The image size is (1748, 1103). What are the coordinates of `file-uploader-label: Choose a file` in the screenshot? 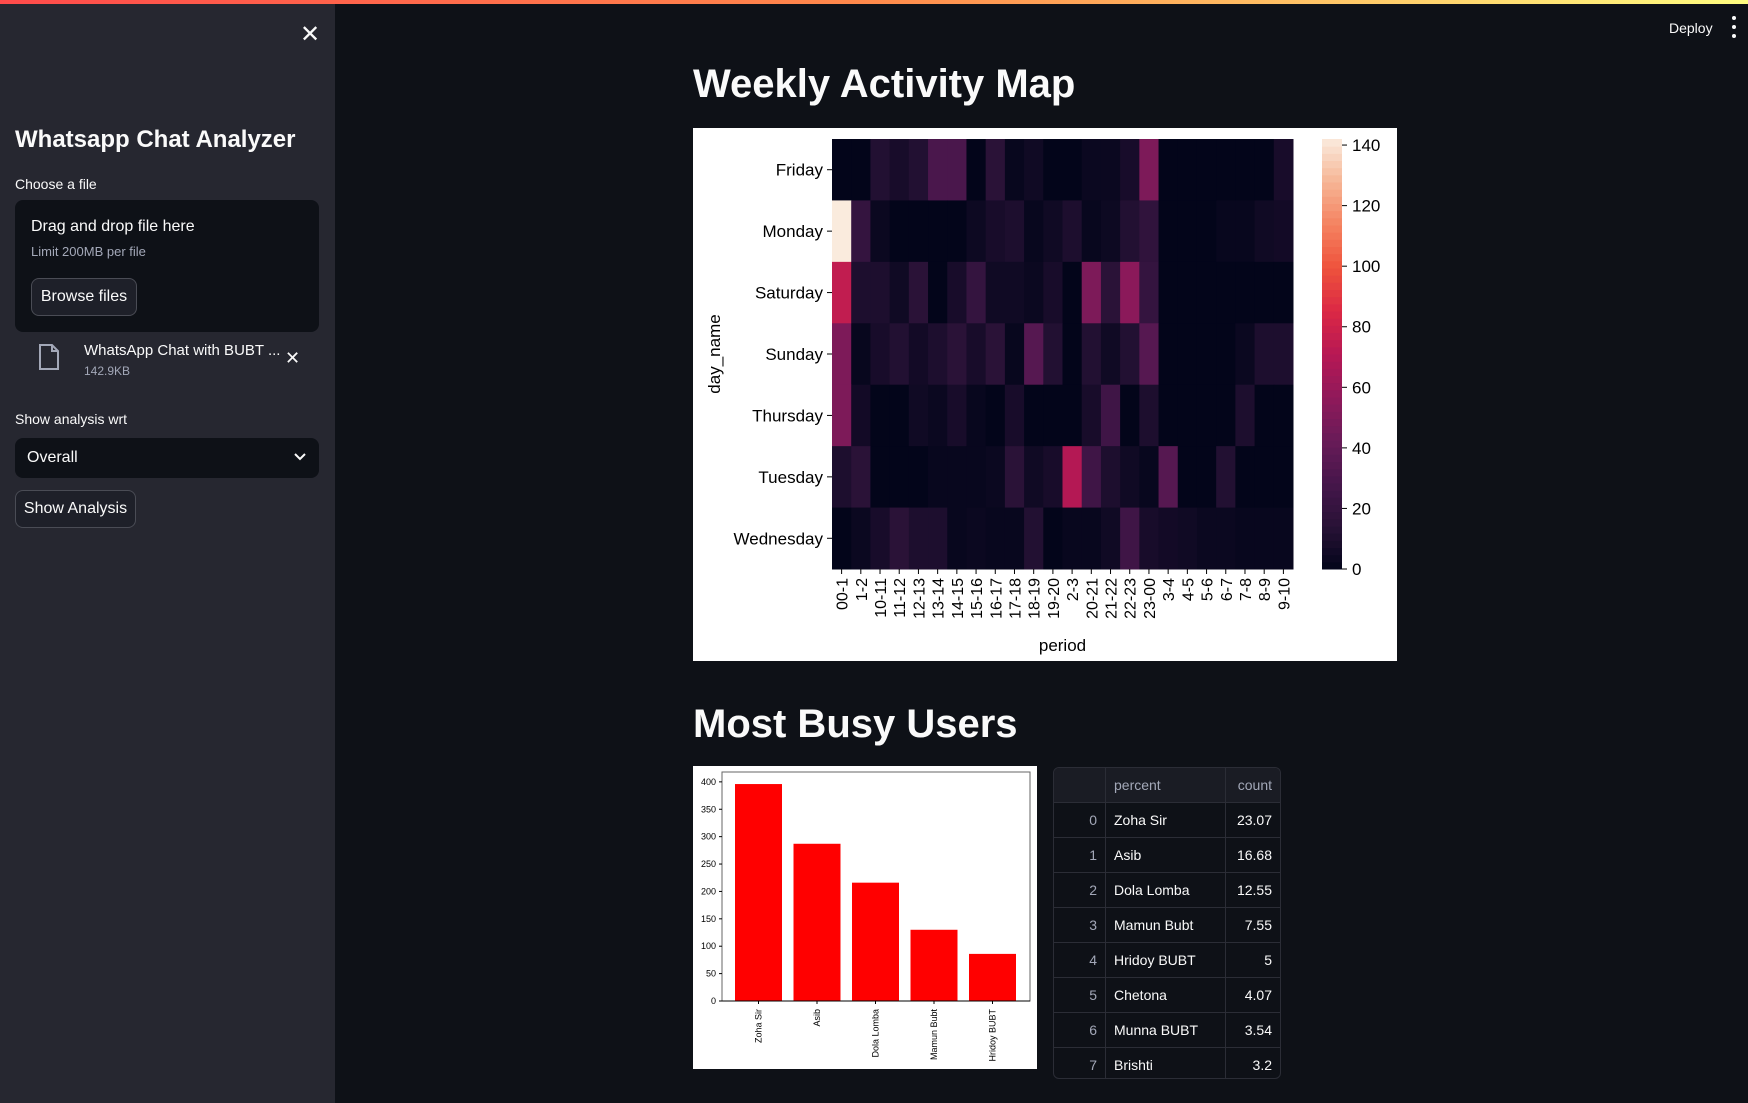 It's located at (56, 184).